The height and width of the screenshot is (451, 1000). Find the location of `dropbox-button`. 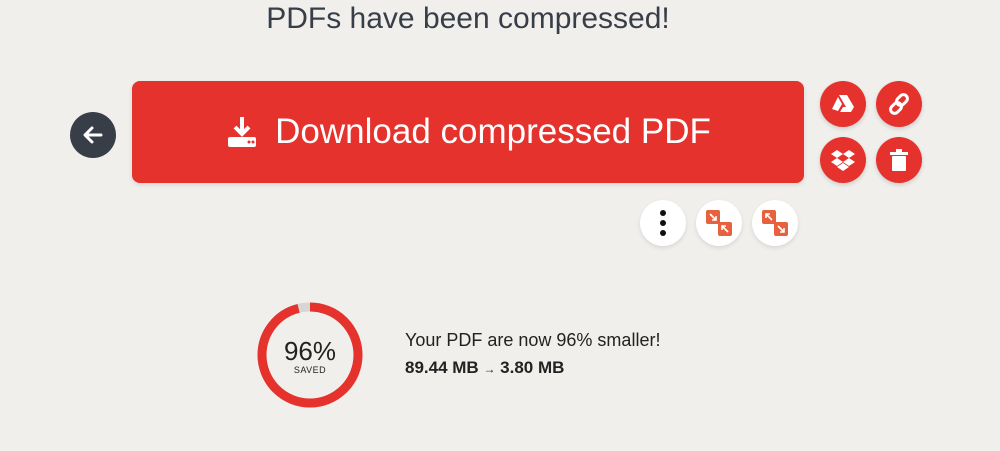

dropbox-button is located at coordinates (843, 160).